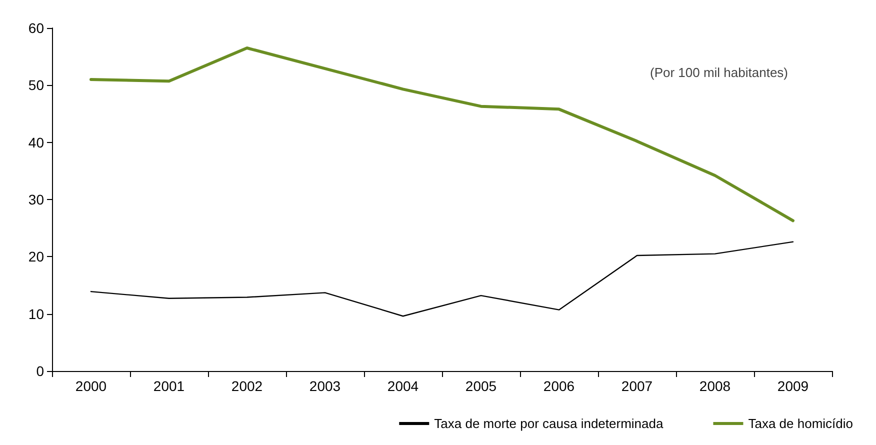 This screenshot has height=445, width=876. What do you see at coordinates (719, 72) in the screenshot?
I see `annotation: (Por 100 mil habitantes)` at bounding box center [719, 72].